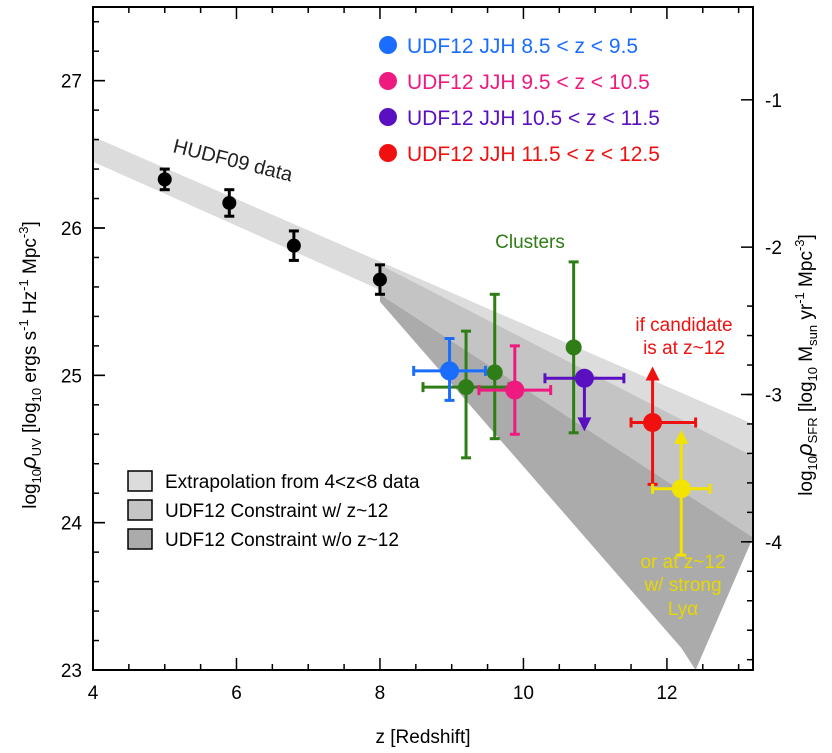 This screenshot has height=753, width=832. Describe the element at coordinates (380, 693) in the screenshot. I see `x-tick-label: 8` at that location.